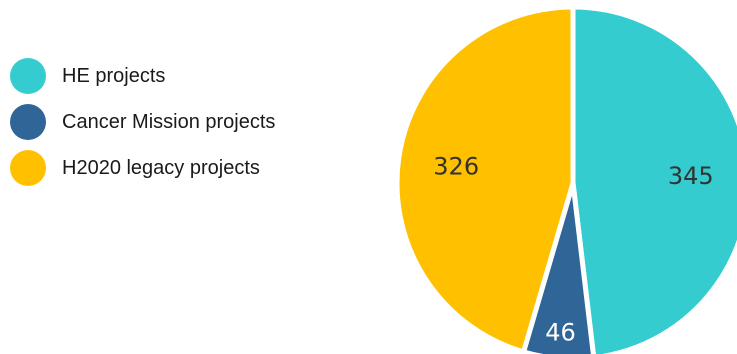 This screenshot has width=737, height=354. What do you see at coordinates (169, 121) in the screenshot?
I see `legend-label-cancer-mission-projects: Cancer Mission projects` at bounding box center [169, 121].